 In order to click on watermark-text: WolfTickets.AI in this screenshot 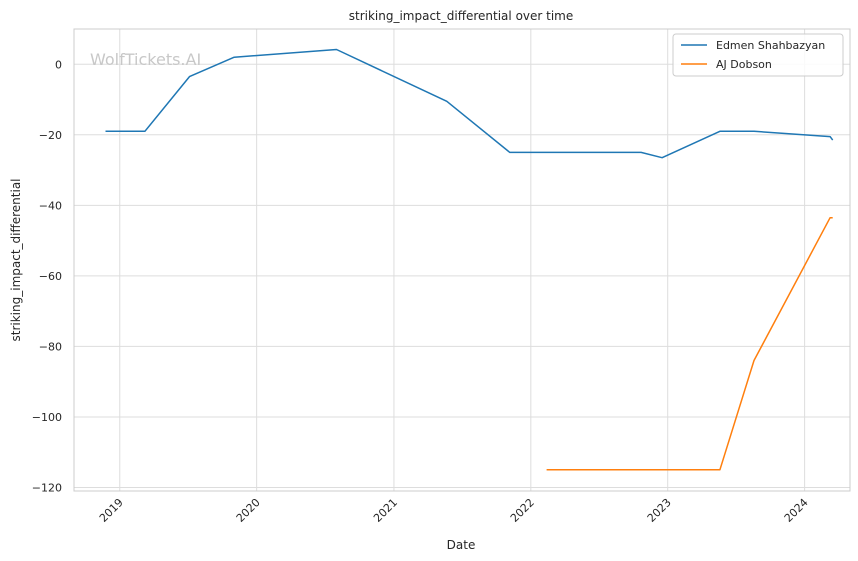, I will do `click(145, 59)`.